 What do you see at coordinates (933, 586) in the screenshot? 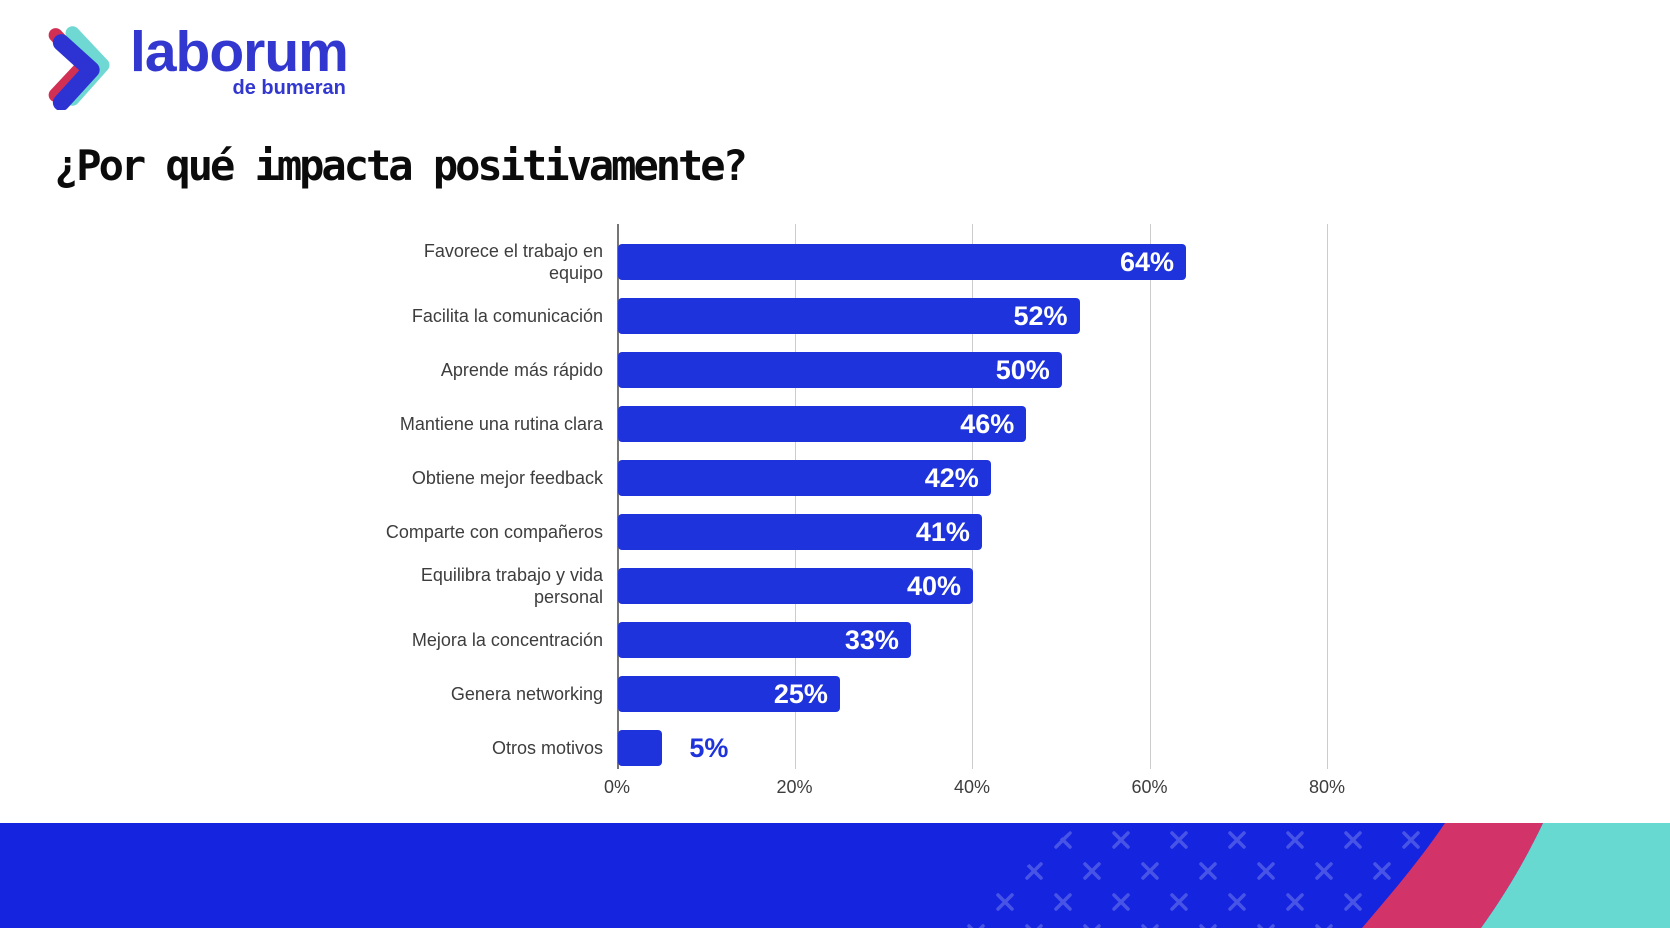
I see `bar-value-label: 40%` at bounding box center [933, 586].